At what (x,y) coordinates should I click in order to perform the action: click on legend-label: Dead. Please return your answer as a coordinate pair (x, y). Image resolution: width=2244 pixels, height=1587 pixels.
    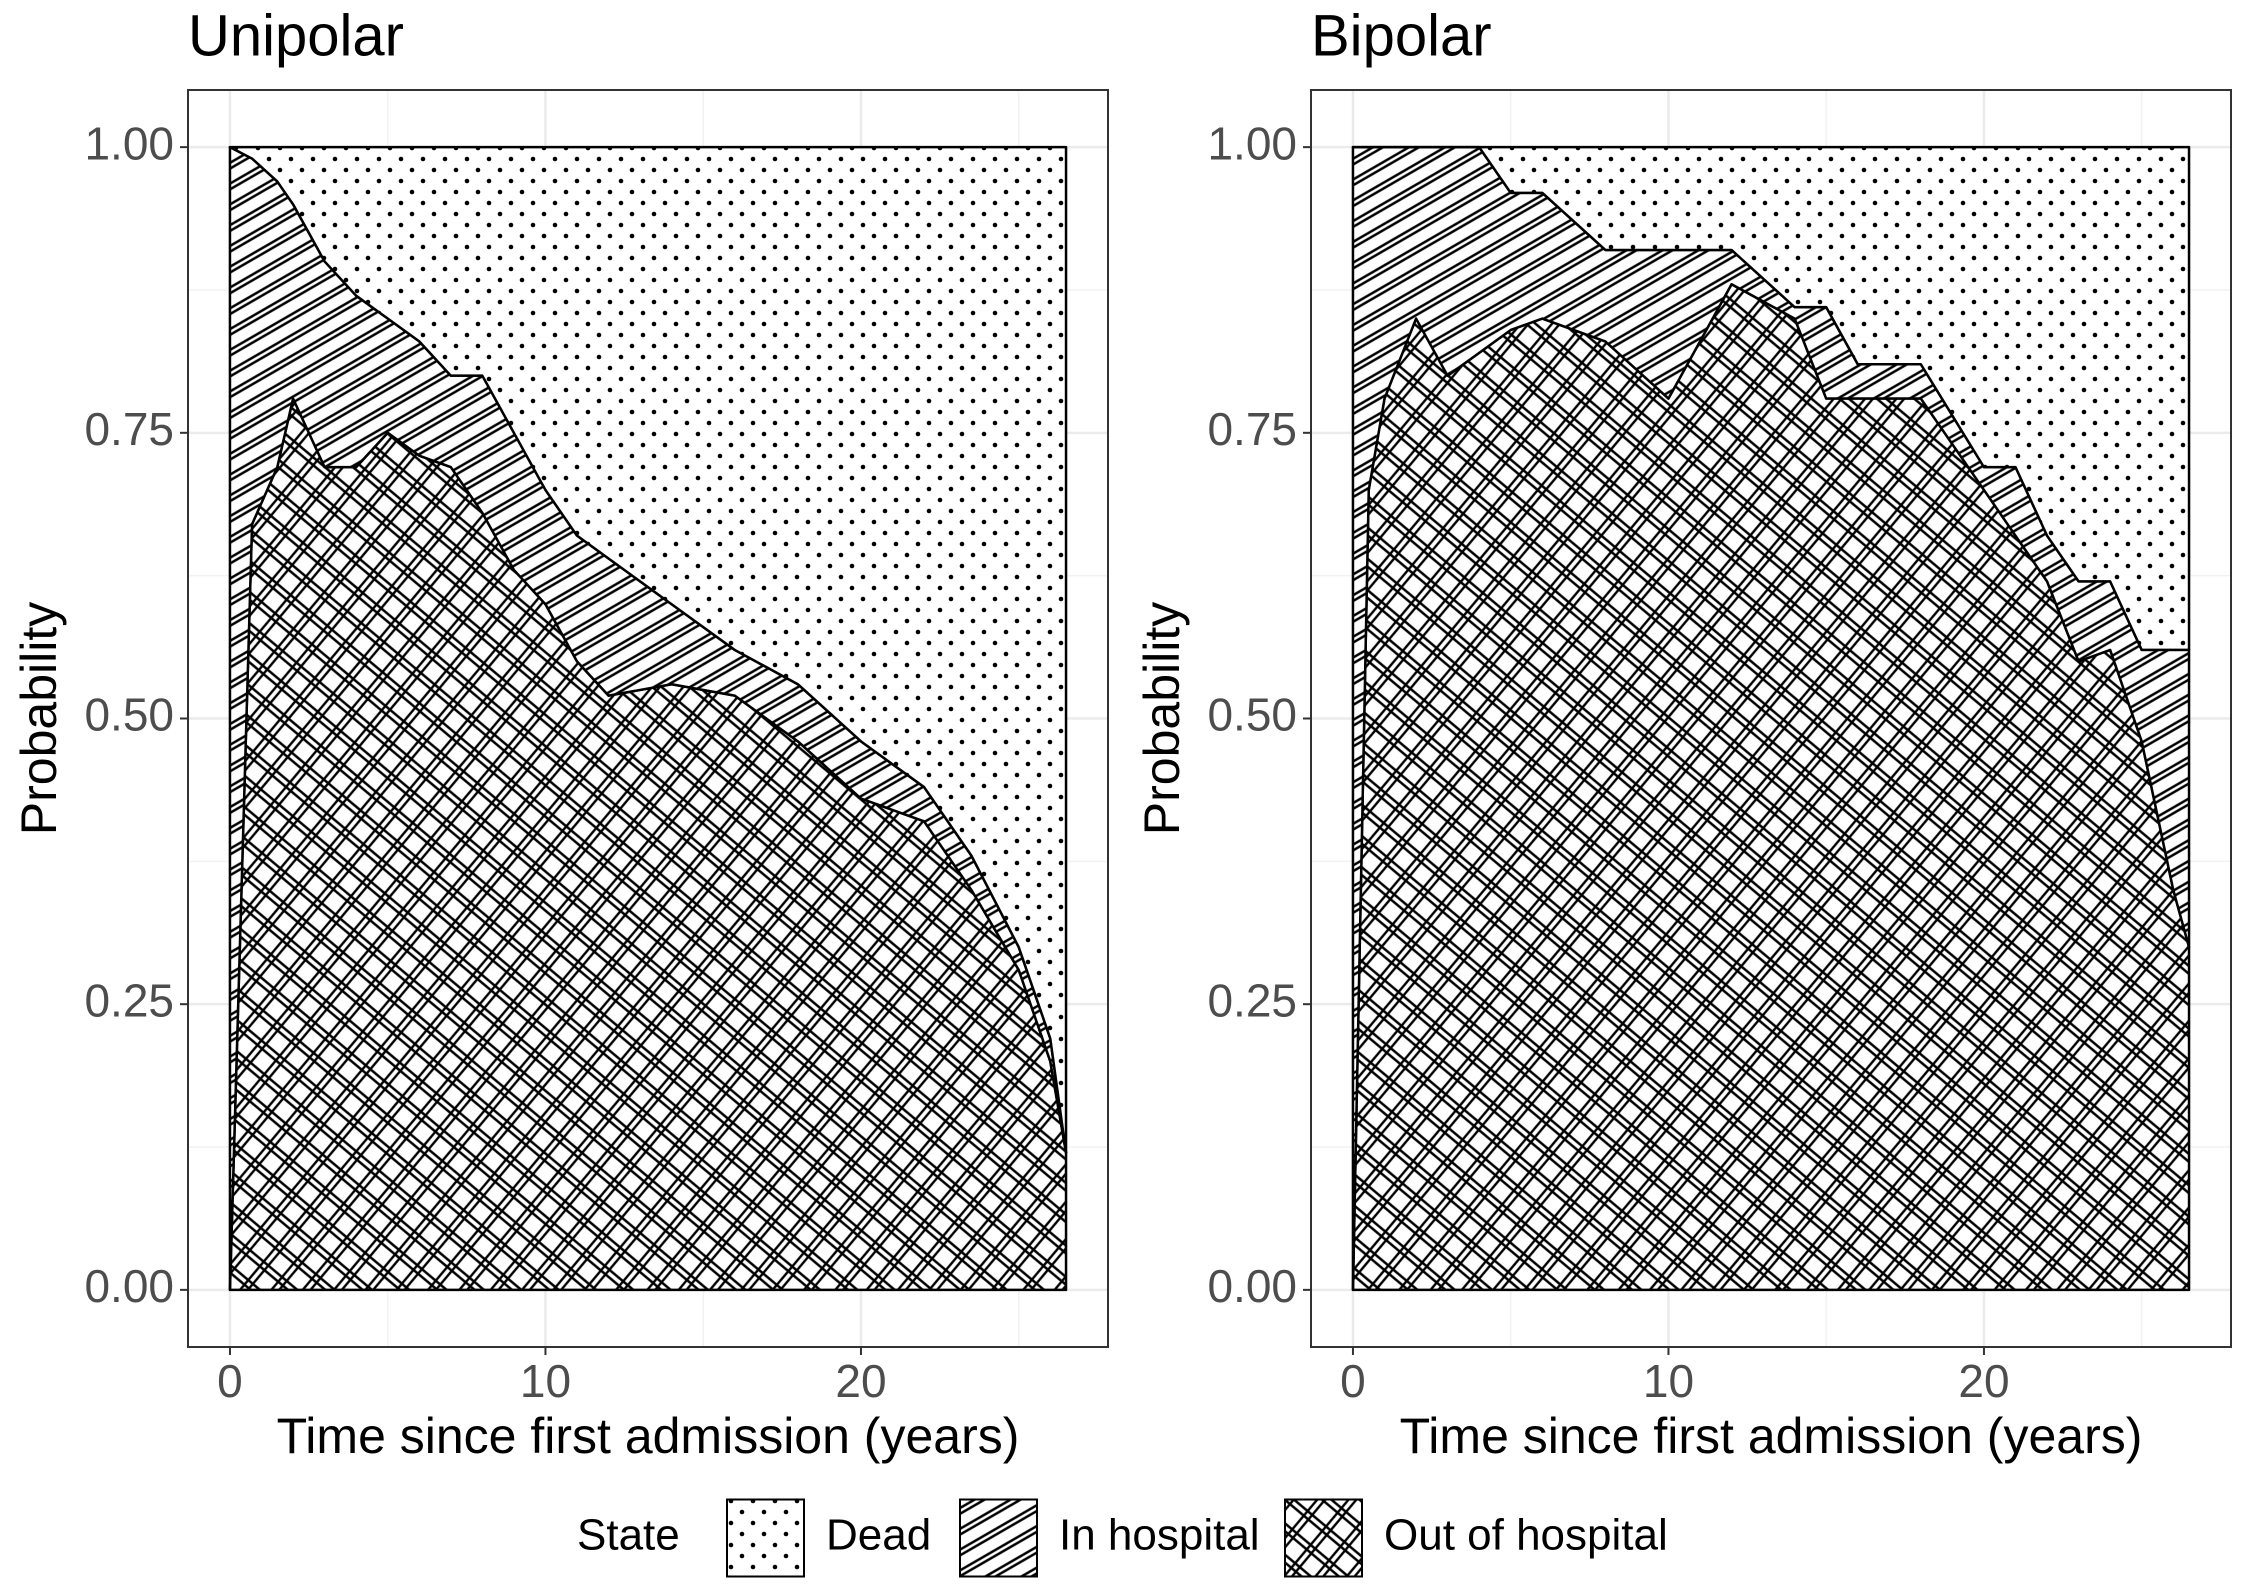
    Looking at the image, I should click on (878, 1535).